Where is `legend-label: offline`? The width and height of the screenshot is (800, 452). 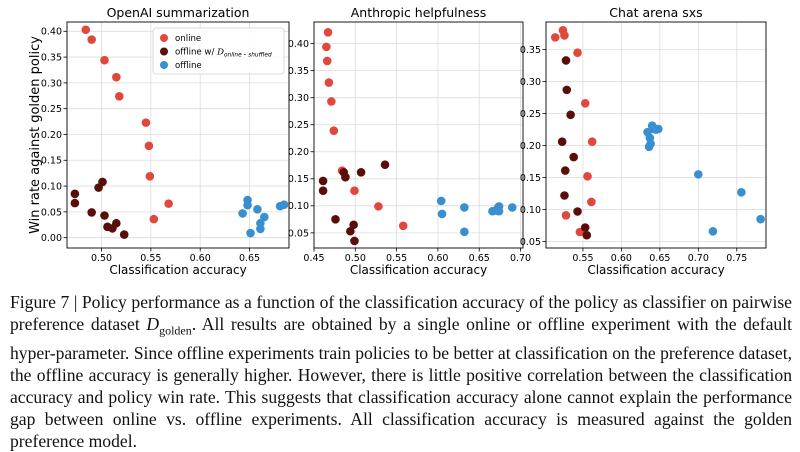
legend-label: offline is located at coordinates (188, 66).